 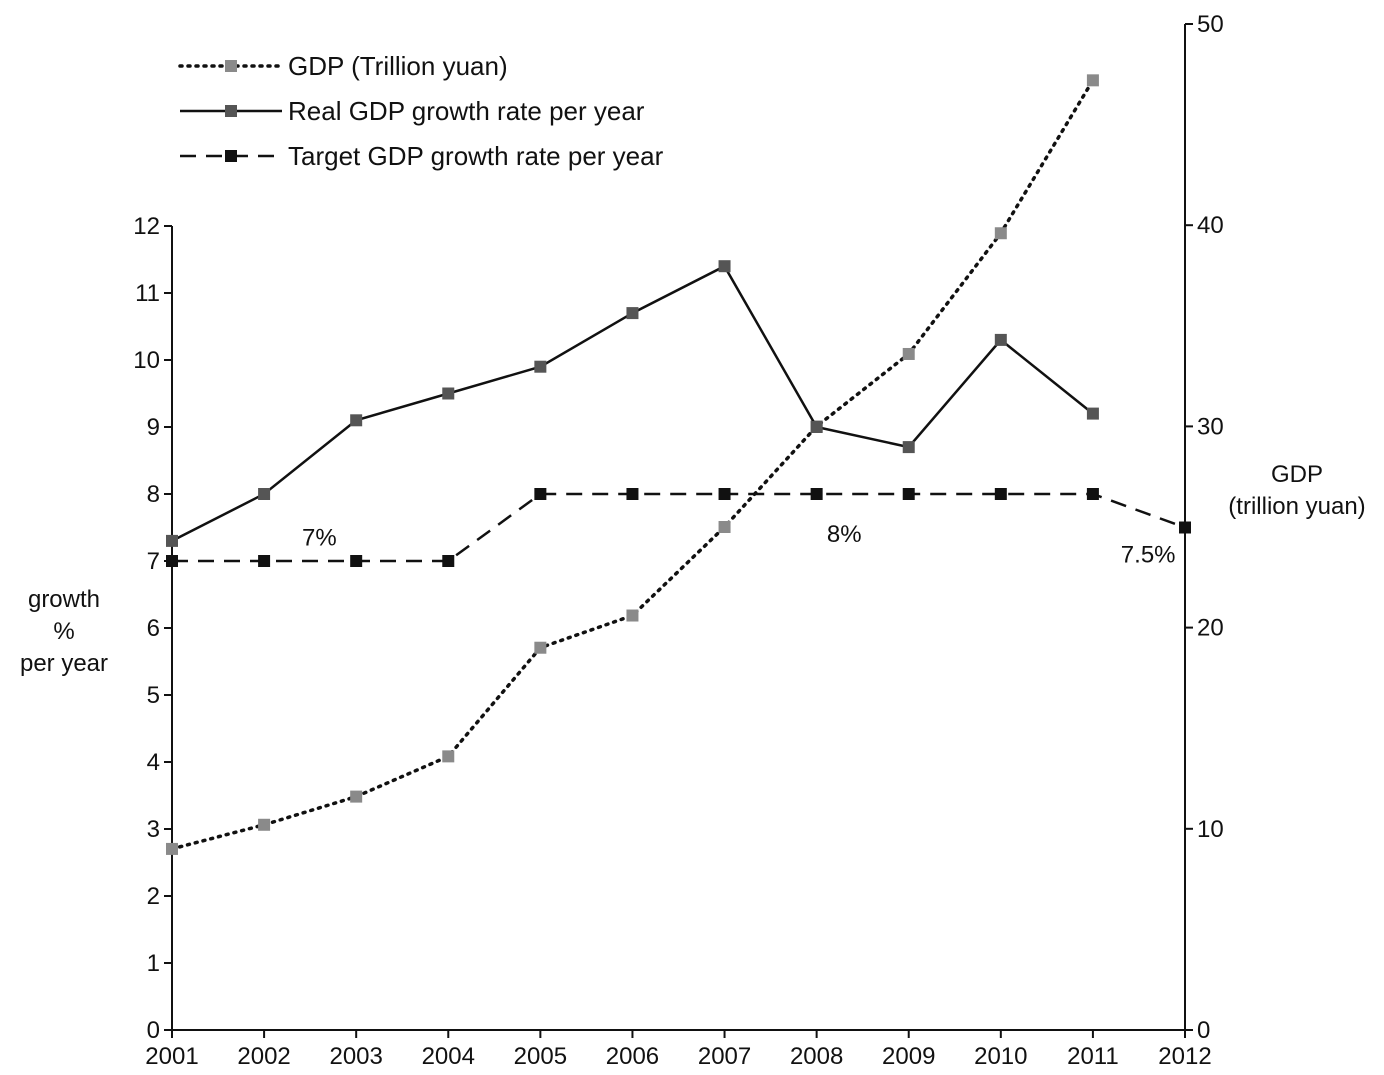 I want to click on left-axis-title-line: growth, so click(x=64, y=599).